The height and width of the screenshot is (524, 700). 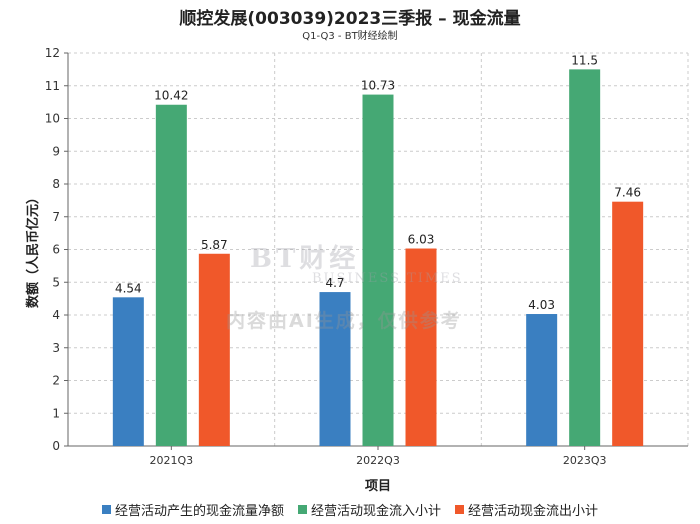 I want to click on legend-item-outflow: 经营活动现金流出小计, so click(x=526, y=509).